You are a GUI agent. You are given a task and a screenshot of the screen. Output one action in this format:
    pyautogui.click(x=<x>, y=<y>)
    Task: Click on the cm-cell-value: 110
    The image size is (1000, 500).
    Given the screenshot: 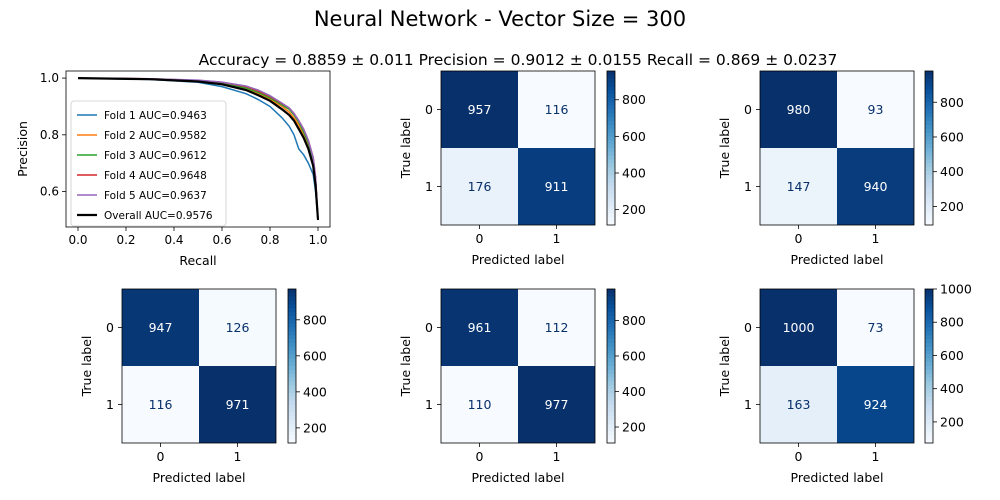 What is the action you would take?
    pyautogui.click(x=480, y=404)
    